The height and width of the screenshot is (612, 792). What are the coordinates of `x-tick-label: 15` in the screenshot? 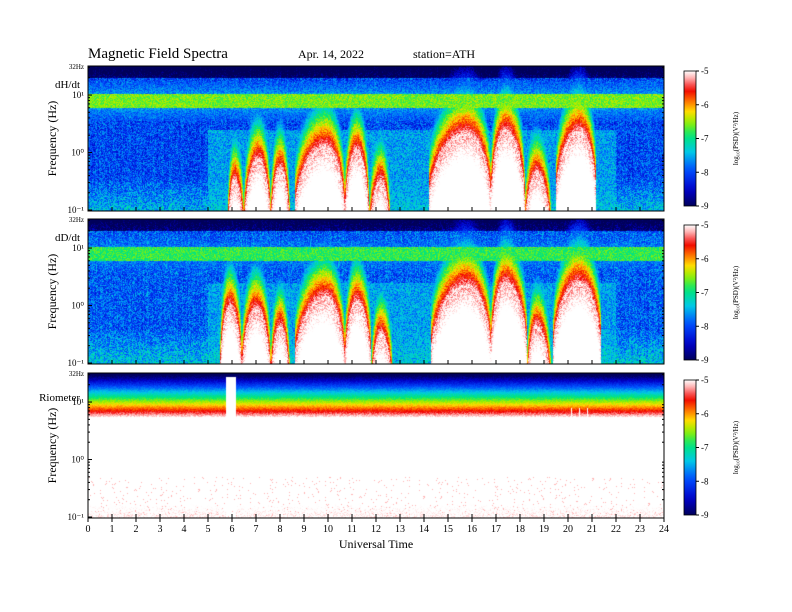 It's located at (448, 529).